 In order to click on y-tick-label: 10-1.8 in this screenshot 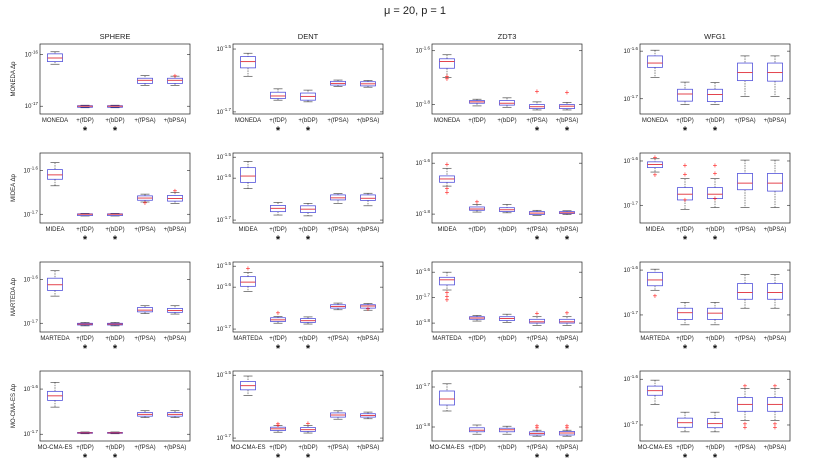, I will do `click(423, 104)`.